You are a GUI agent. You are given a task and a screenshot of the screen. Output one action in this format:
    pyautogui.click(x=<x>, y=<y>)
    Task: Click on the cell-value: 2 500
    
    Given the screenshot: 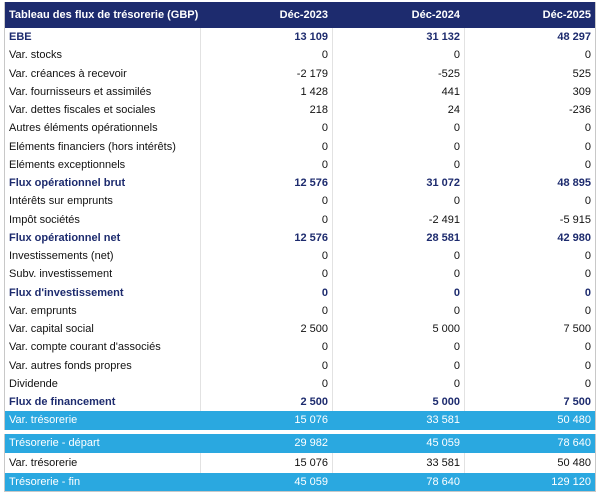 What is the action you would take?
    pyautogui.click(x=267, y=402)
    